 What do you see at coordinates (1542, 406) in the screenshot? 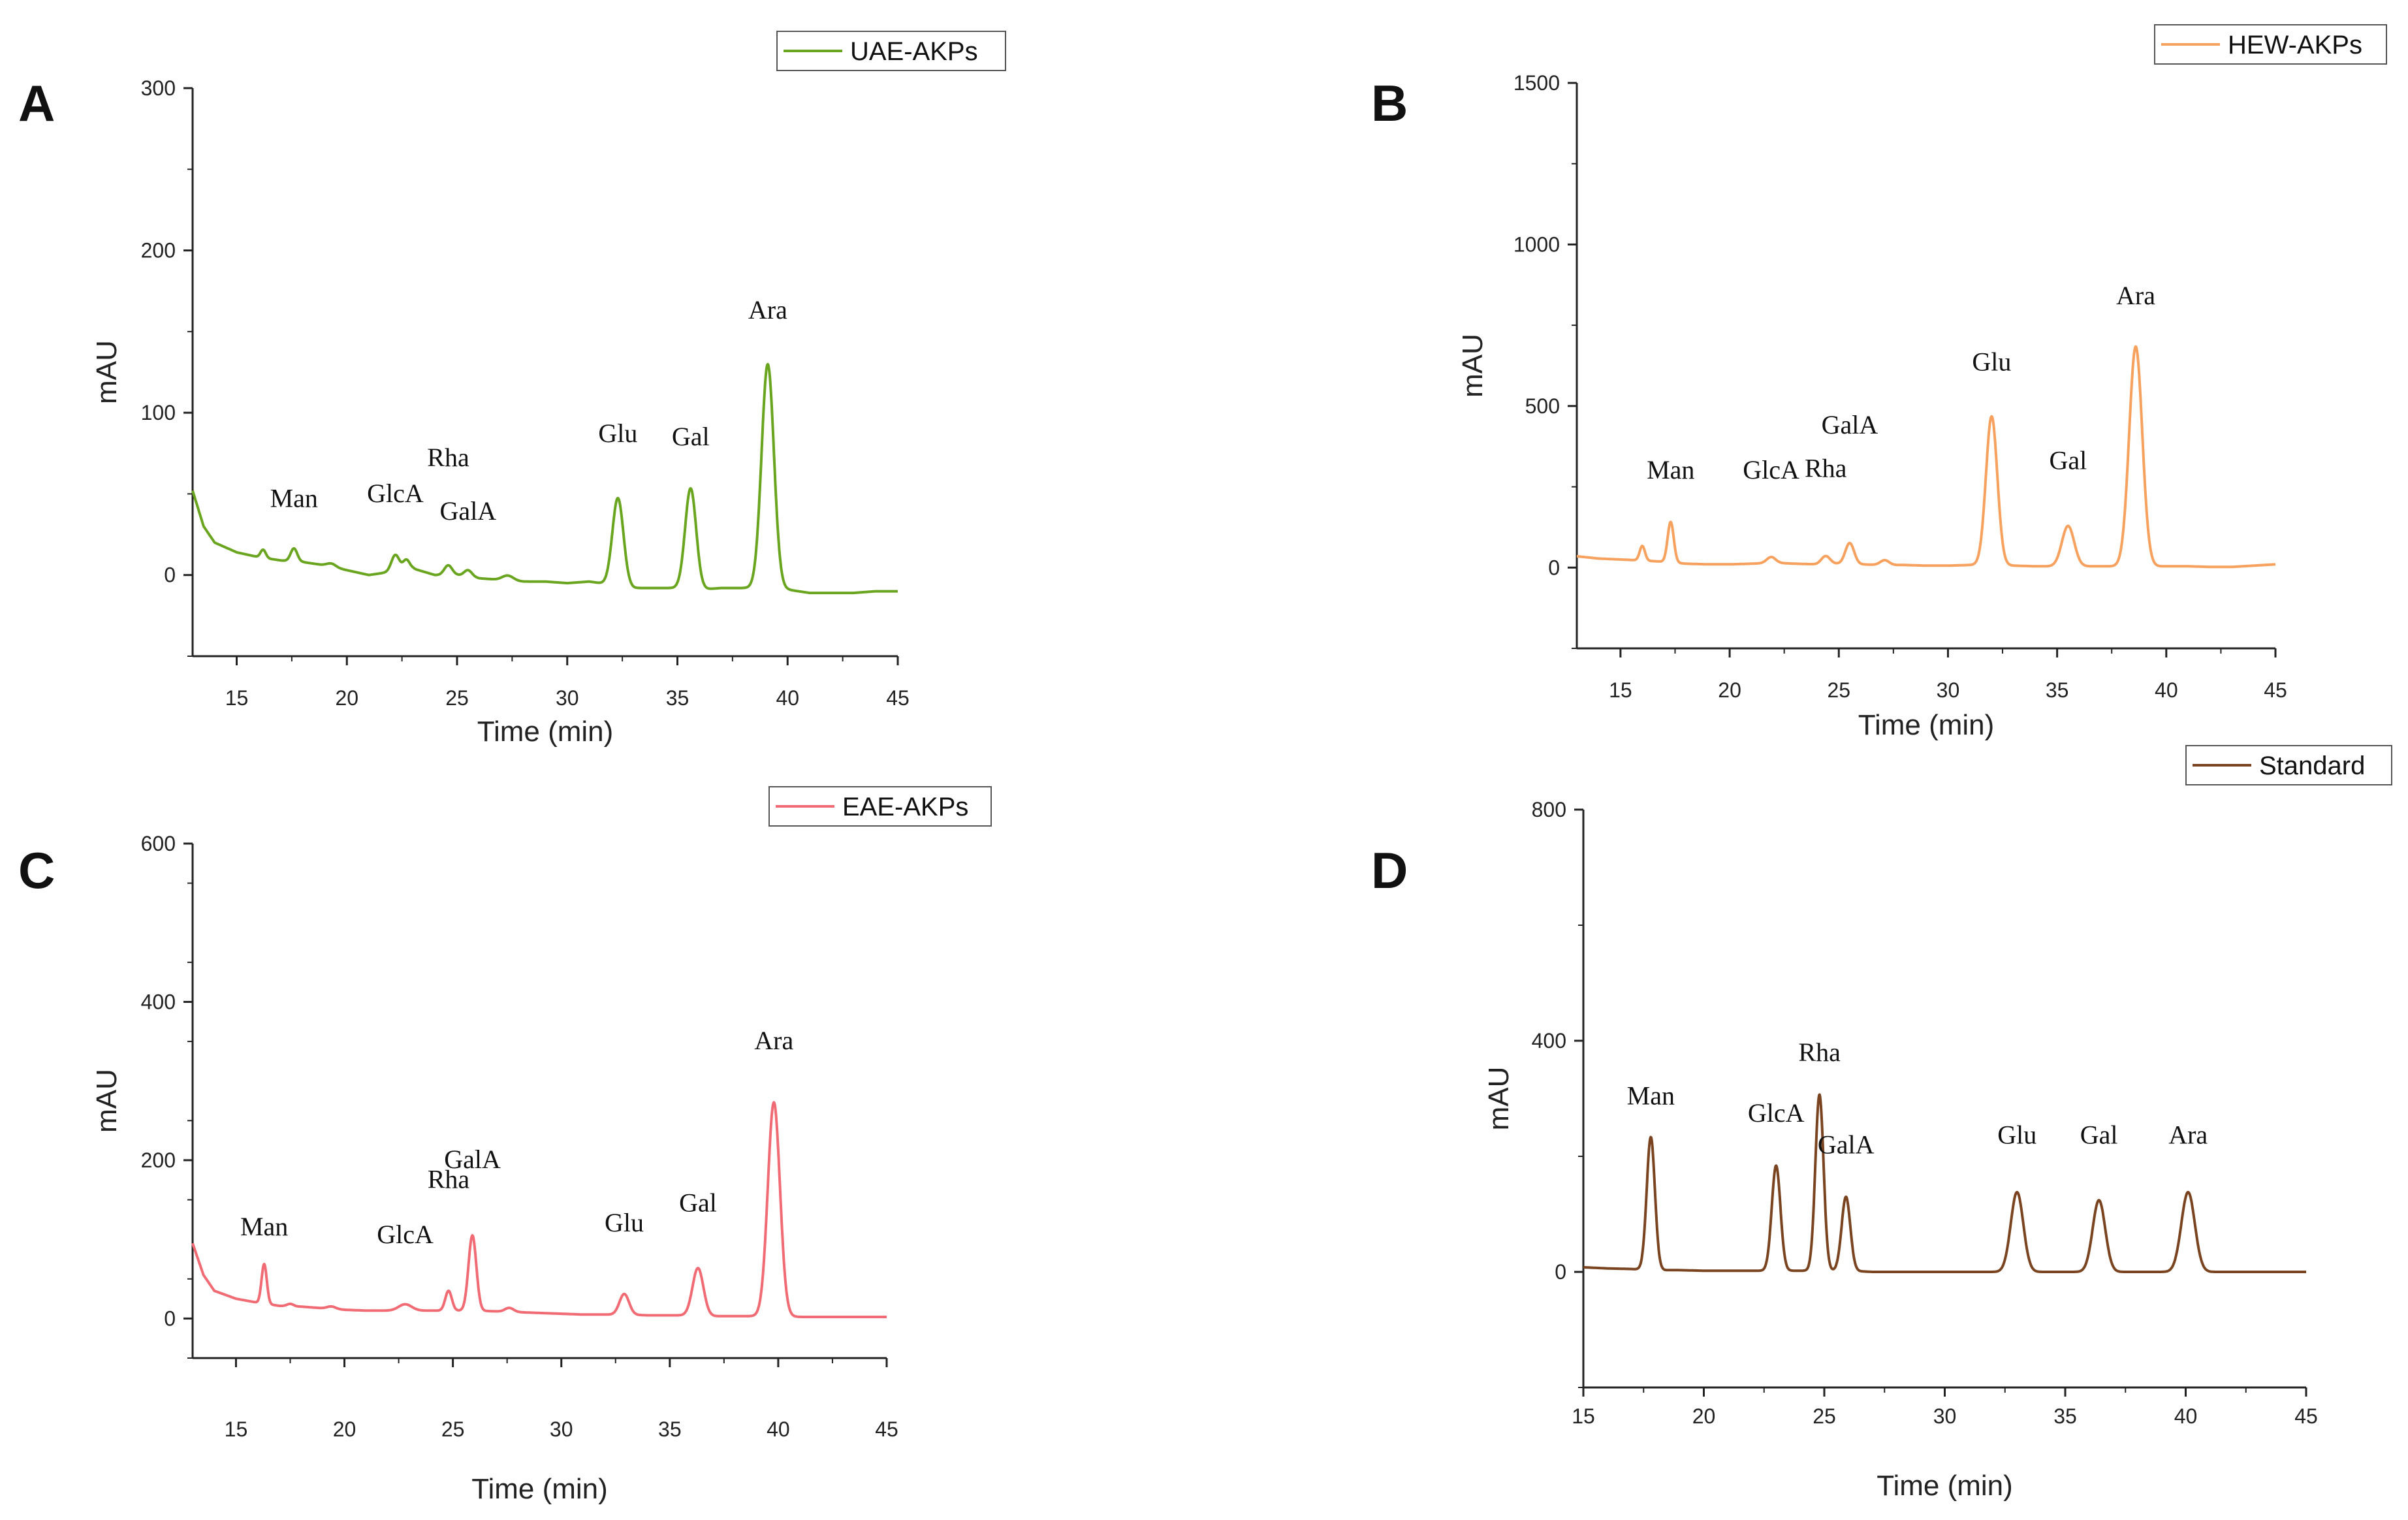
I see `y-tick-label: 500` at bounding box center [1542, 406].